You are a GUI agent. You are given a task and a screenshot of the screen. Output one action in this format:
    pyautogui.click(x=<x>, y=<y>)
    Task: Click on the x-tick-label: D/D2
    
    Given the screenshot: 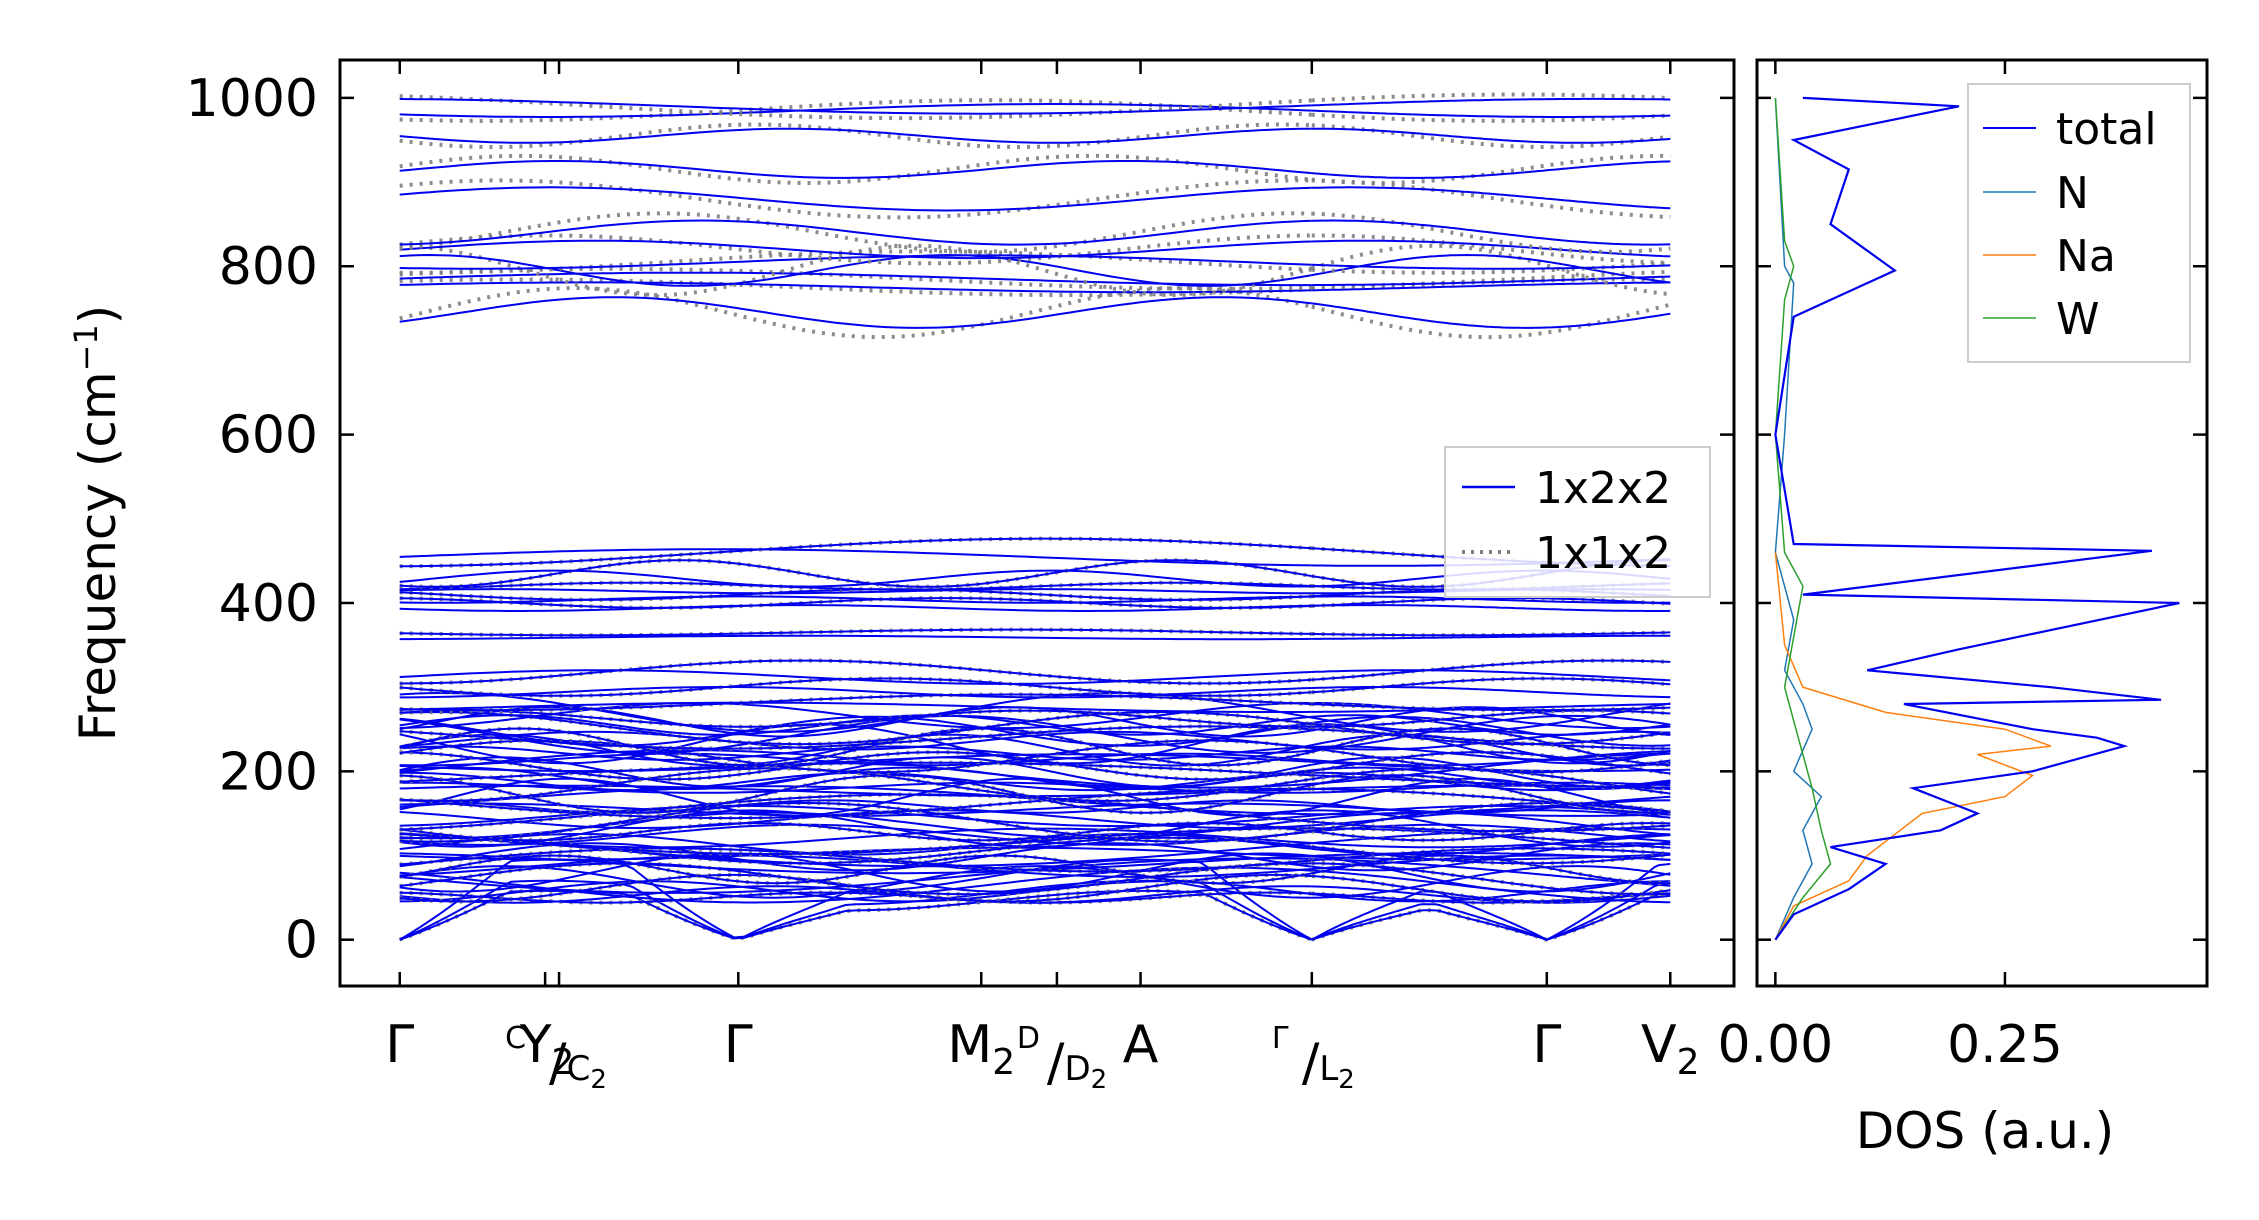 What is the action you would take?
    pyautogui.click(x=1062, y=1058)
    